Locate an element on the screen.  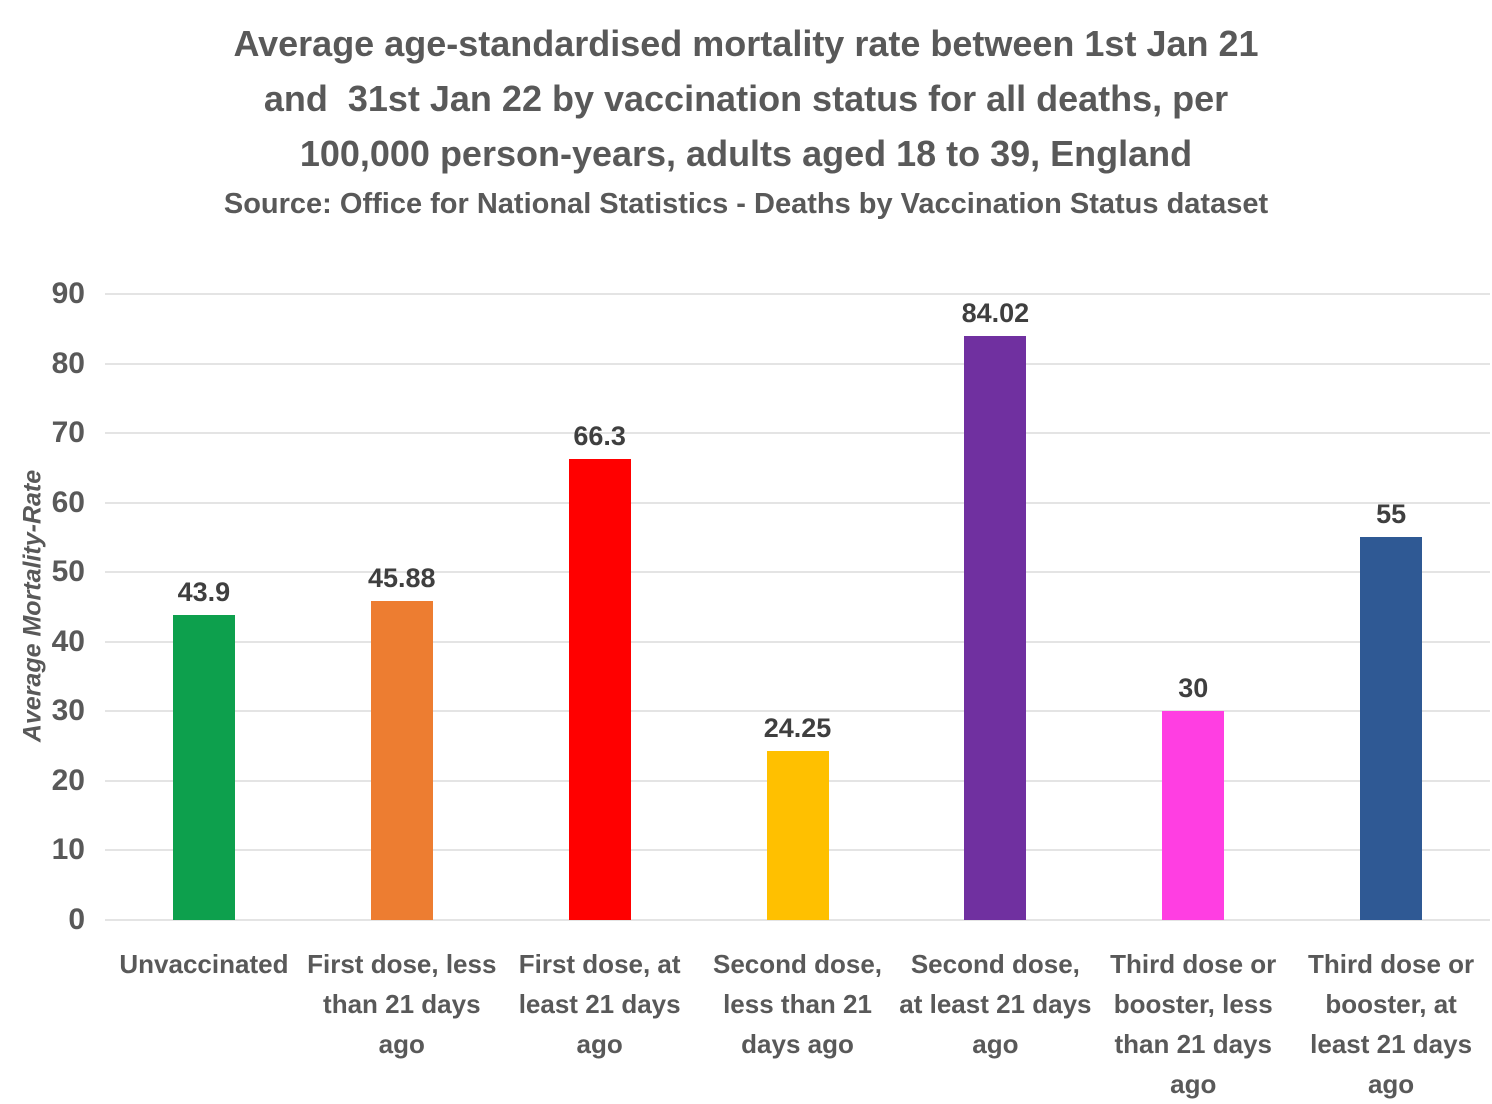
x-category-label-first-dose-gte21: First dose, at least 21 days ago is located at coordinates (599, 1004).